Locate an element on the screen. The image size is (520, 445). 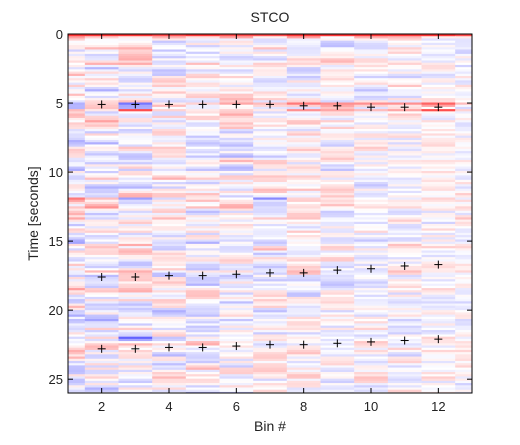
plus-marker is located at coordinates (236, 274).